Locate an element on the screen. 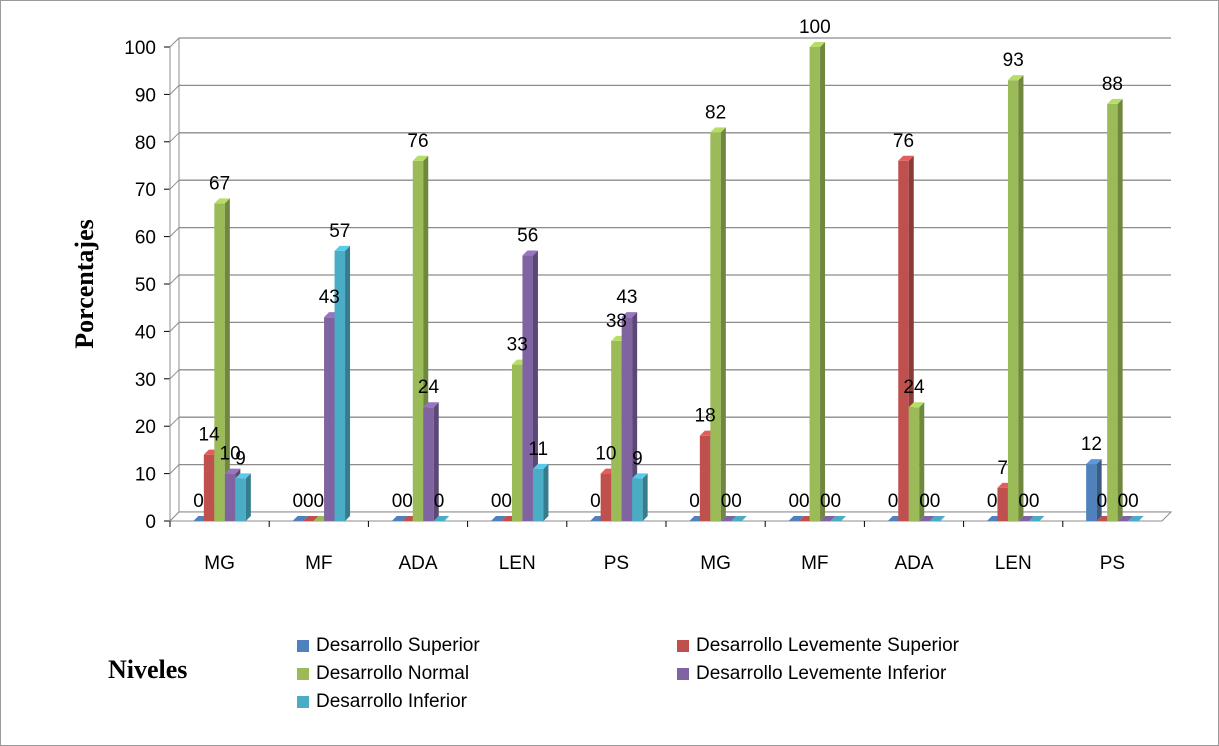 The height and width of the screenshot is (746, 1219). data-label: 57 is located at coordinates (339, 231).